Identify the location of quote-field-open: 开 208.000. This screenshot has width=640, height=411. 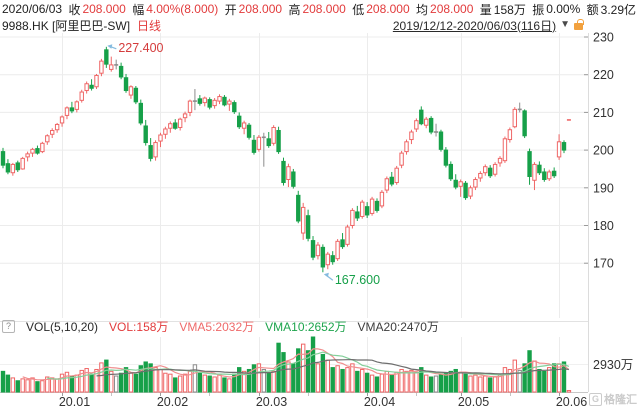
(253, 9).